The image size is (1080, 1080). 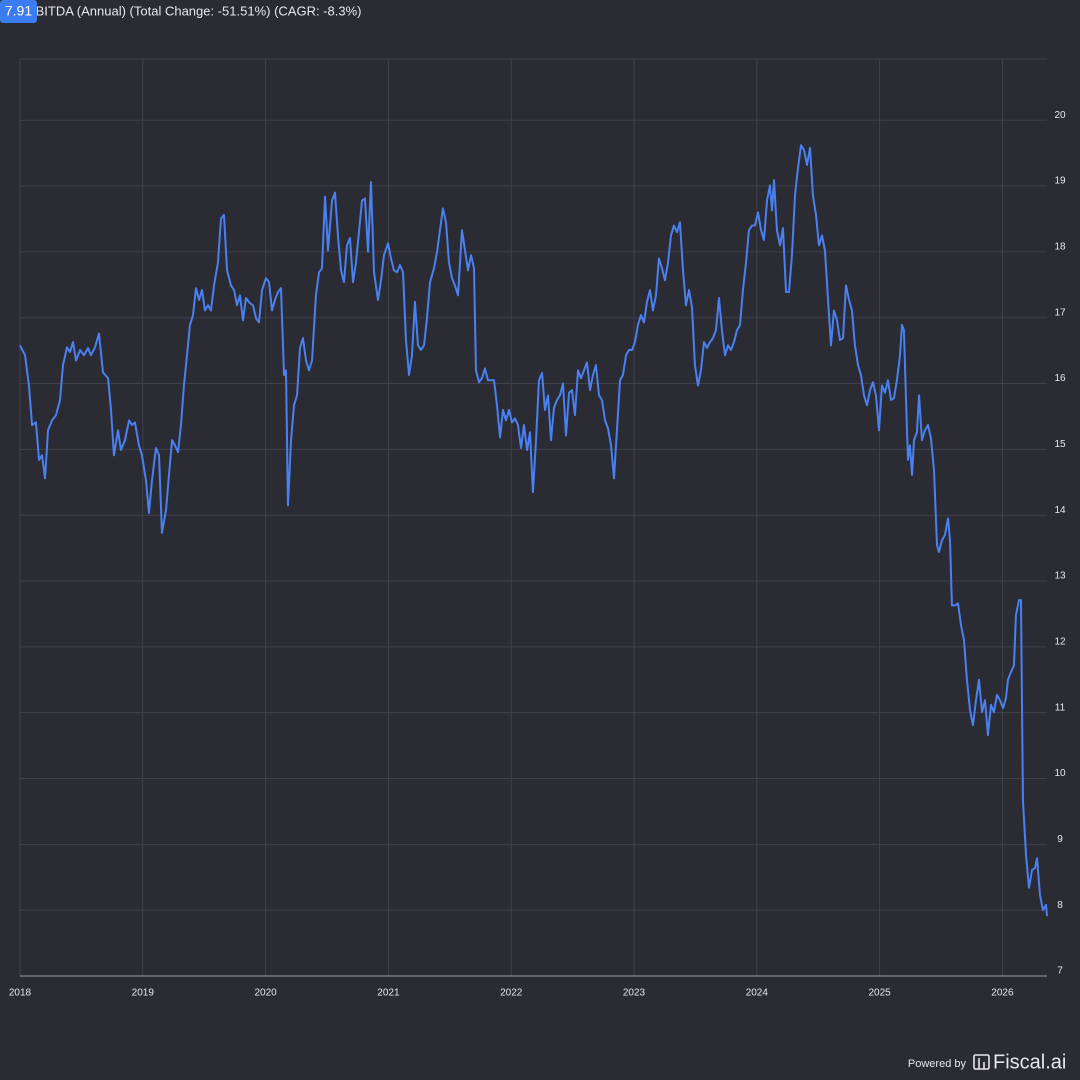 I want to click on y-tick-label: 7, so click(x=1060, y=971).